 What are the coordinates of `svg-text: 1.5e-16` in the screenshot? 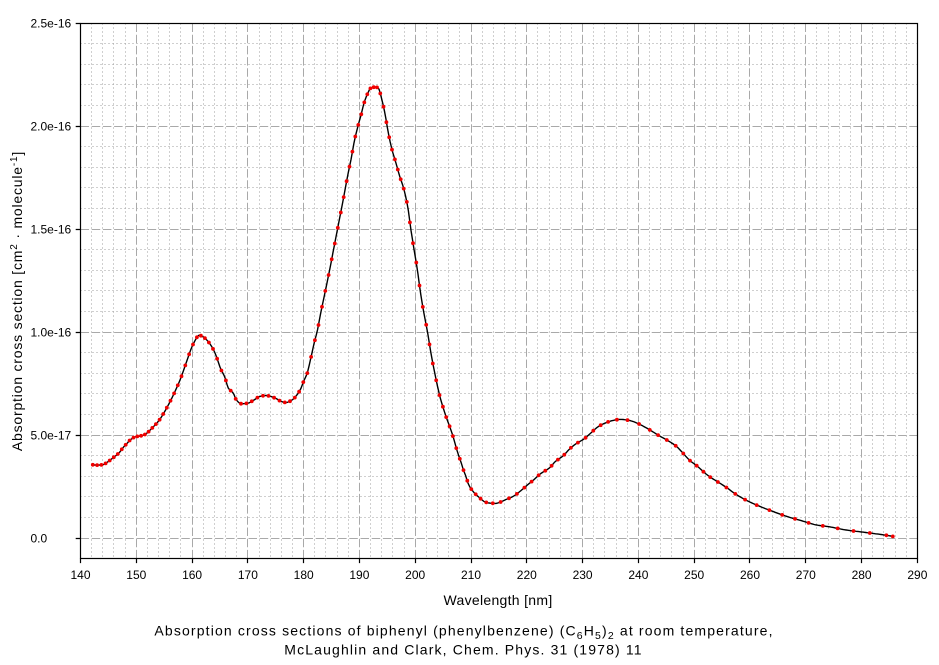 It's located at (51, 229).